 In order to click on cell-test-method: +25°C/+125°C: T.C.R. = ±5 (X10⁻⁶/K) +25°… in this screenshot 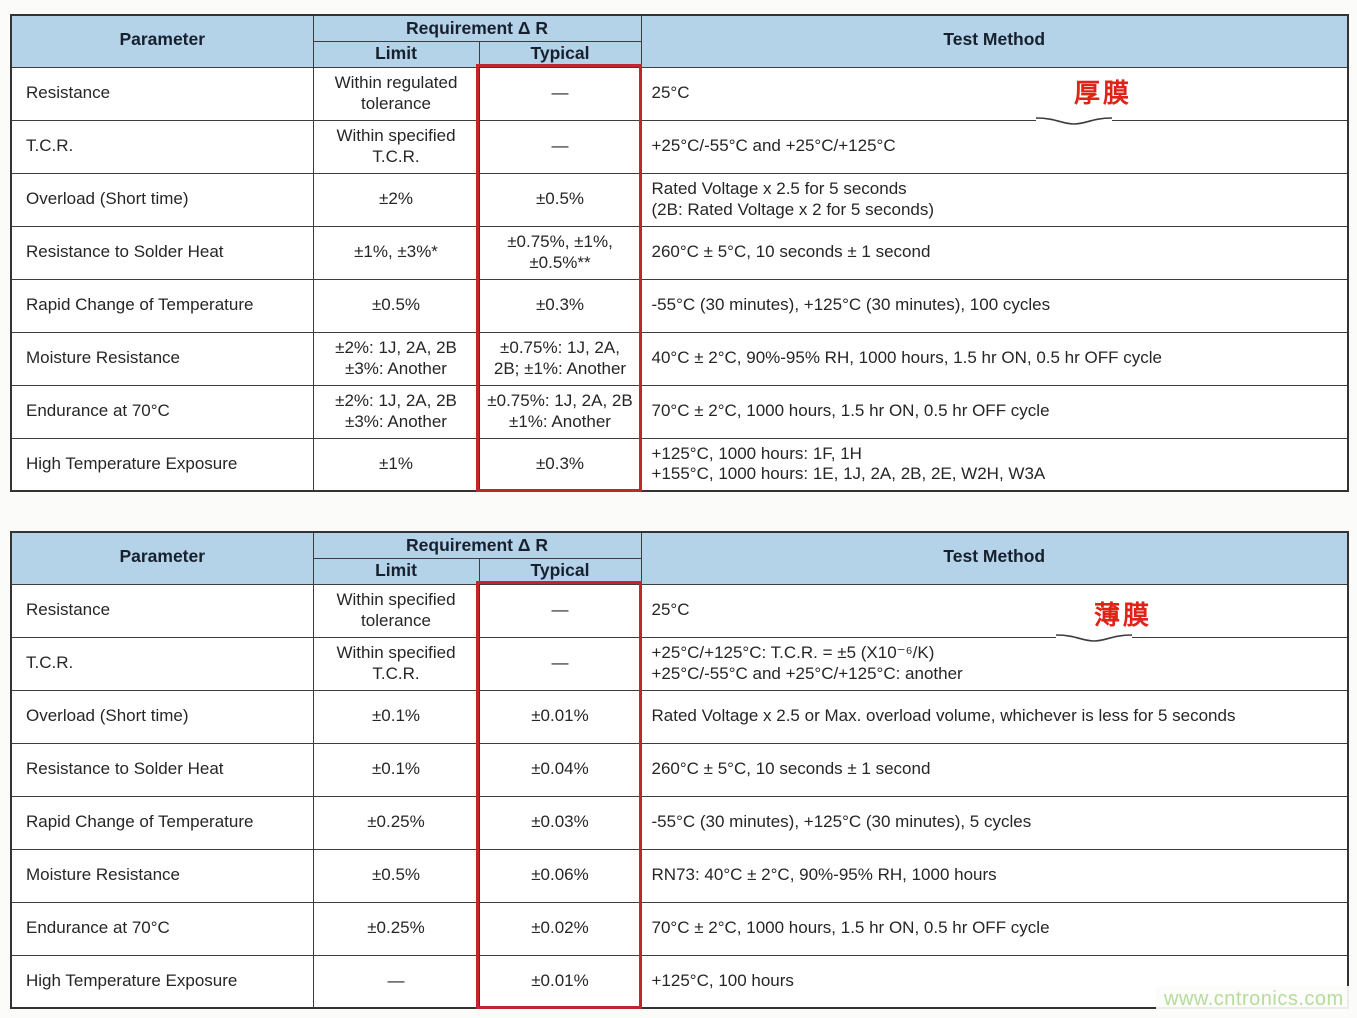, I will do `click(994, 663)`.